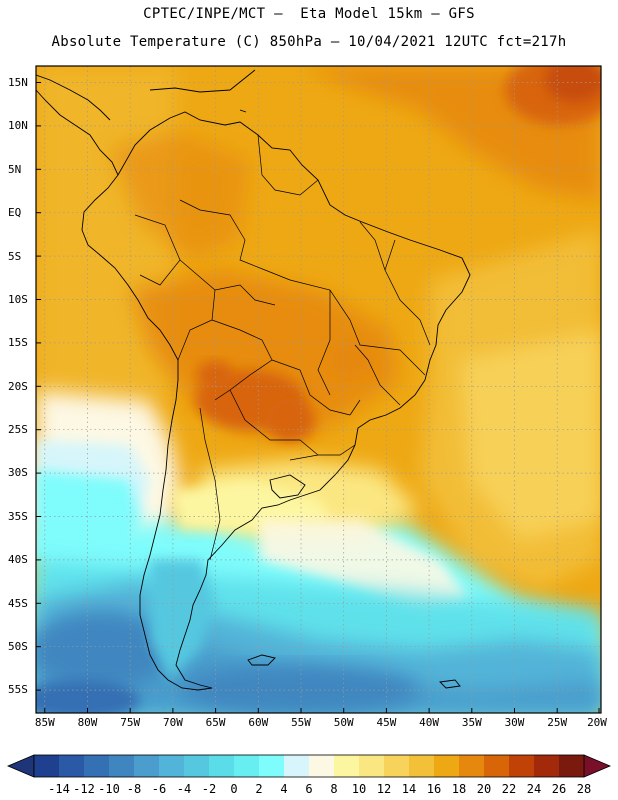  Describe the element at coordinates (334, 789) in the screenshot. I see `colorbar-label: 8` at that location.